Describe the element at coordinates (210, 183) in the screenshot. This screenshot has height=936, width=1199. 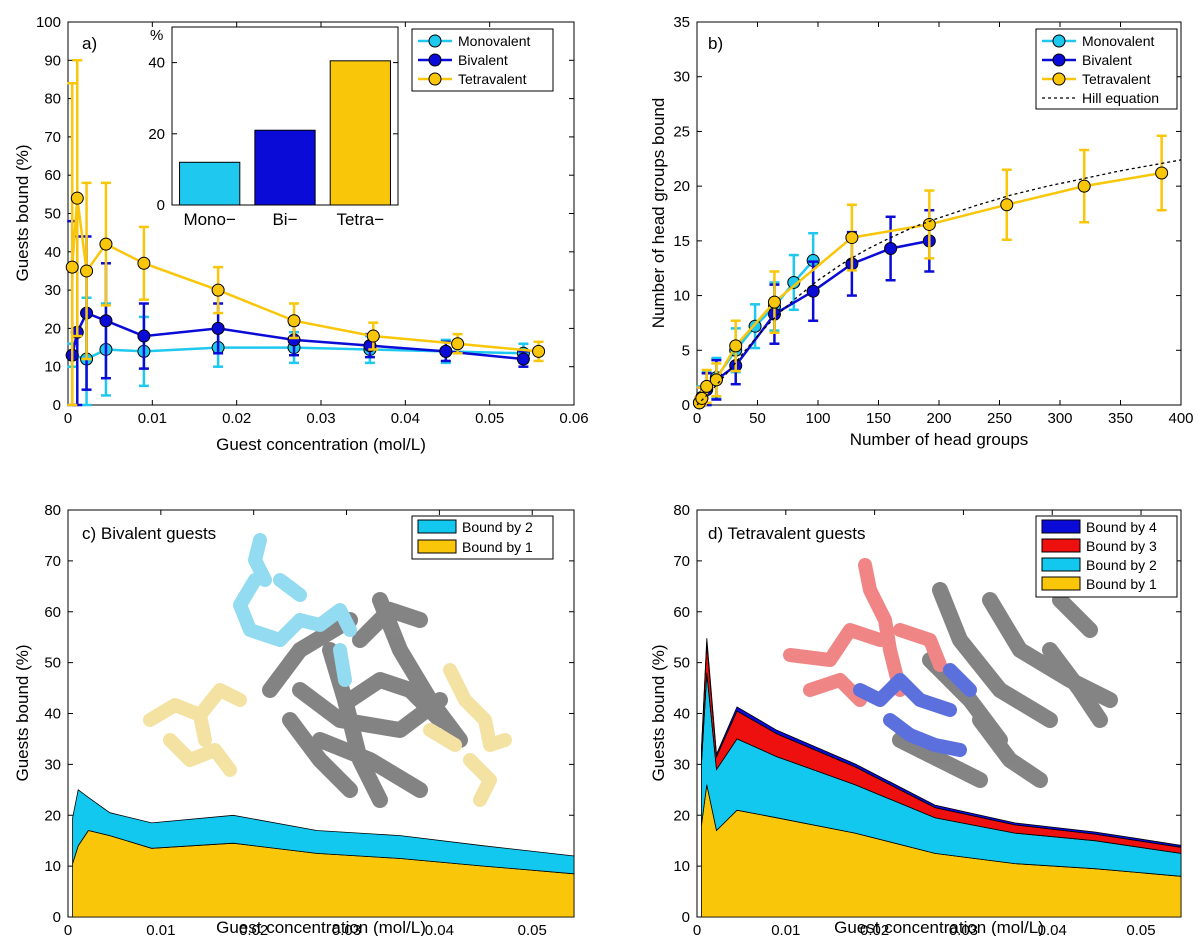
I see `inset-bar-mono` at that location.